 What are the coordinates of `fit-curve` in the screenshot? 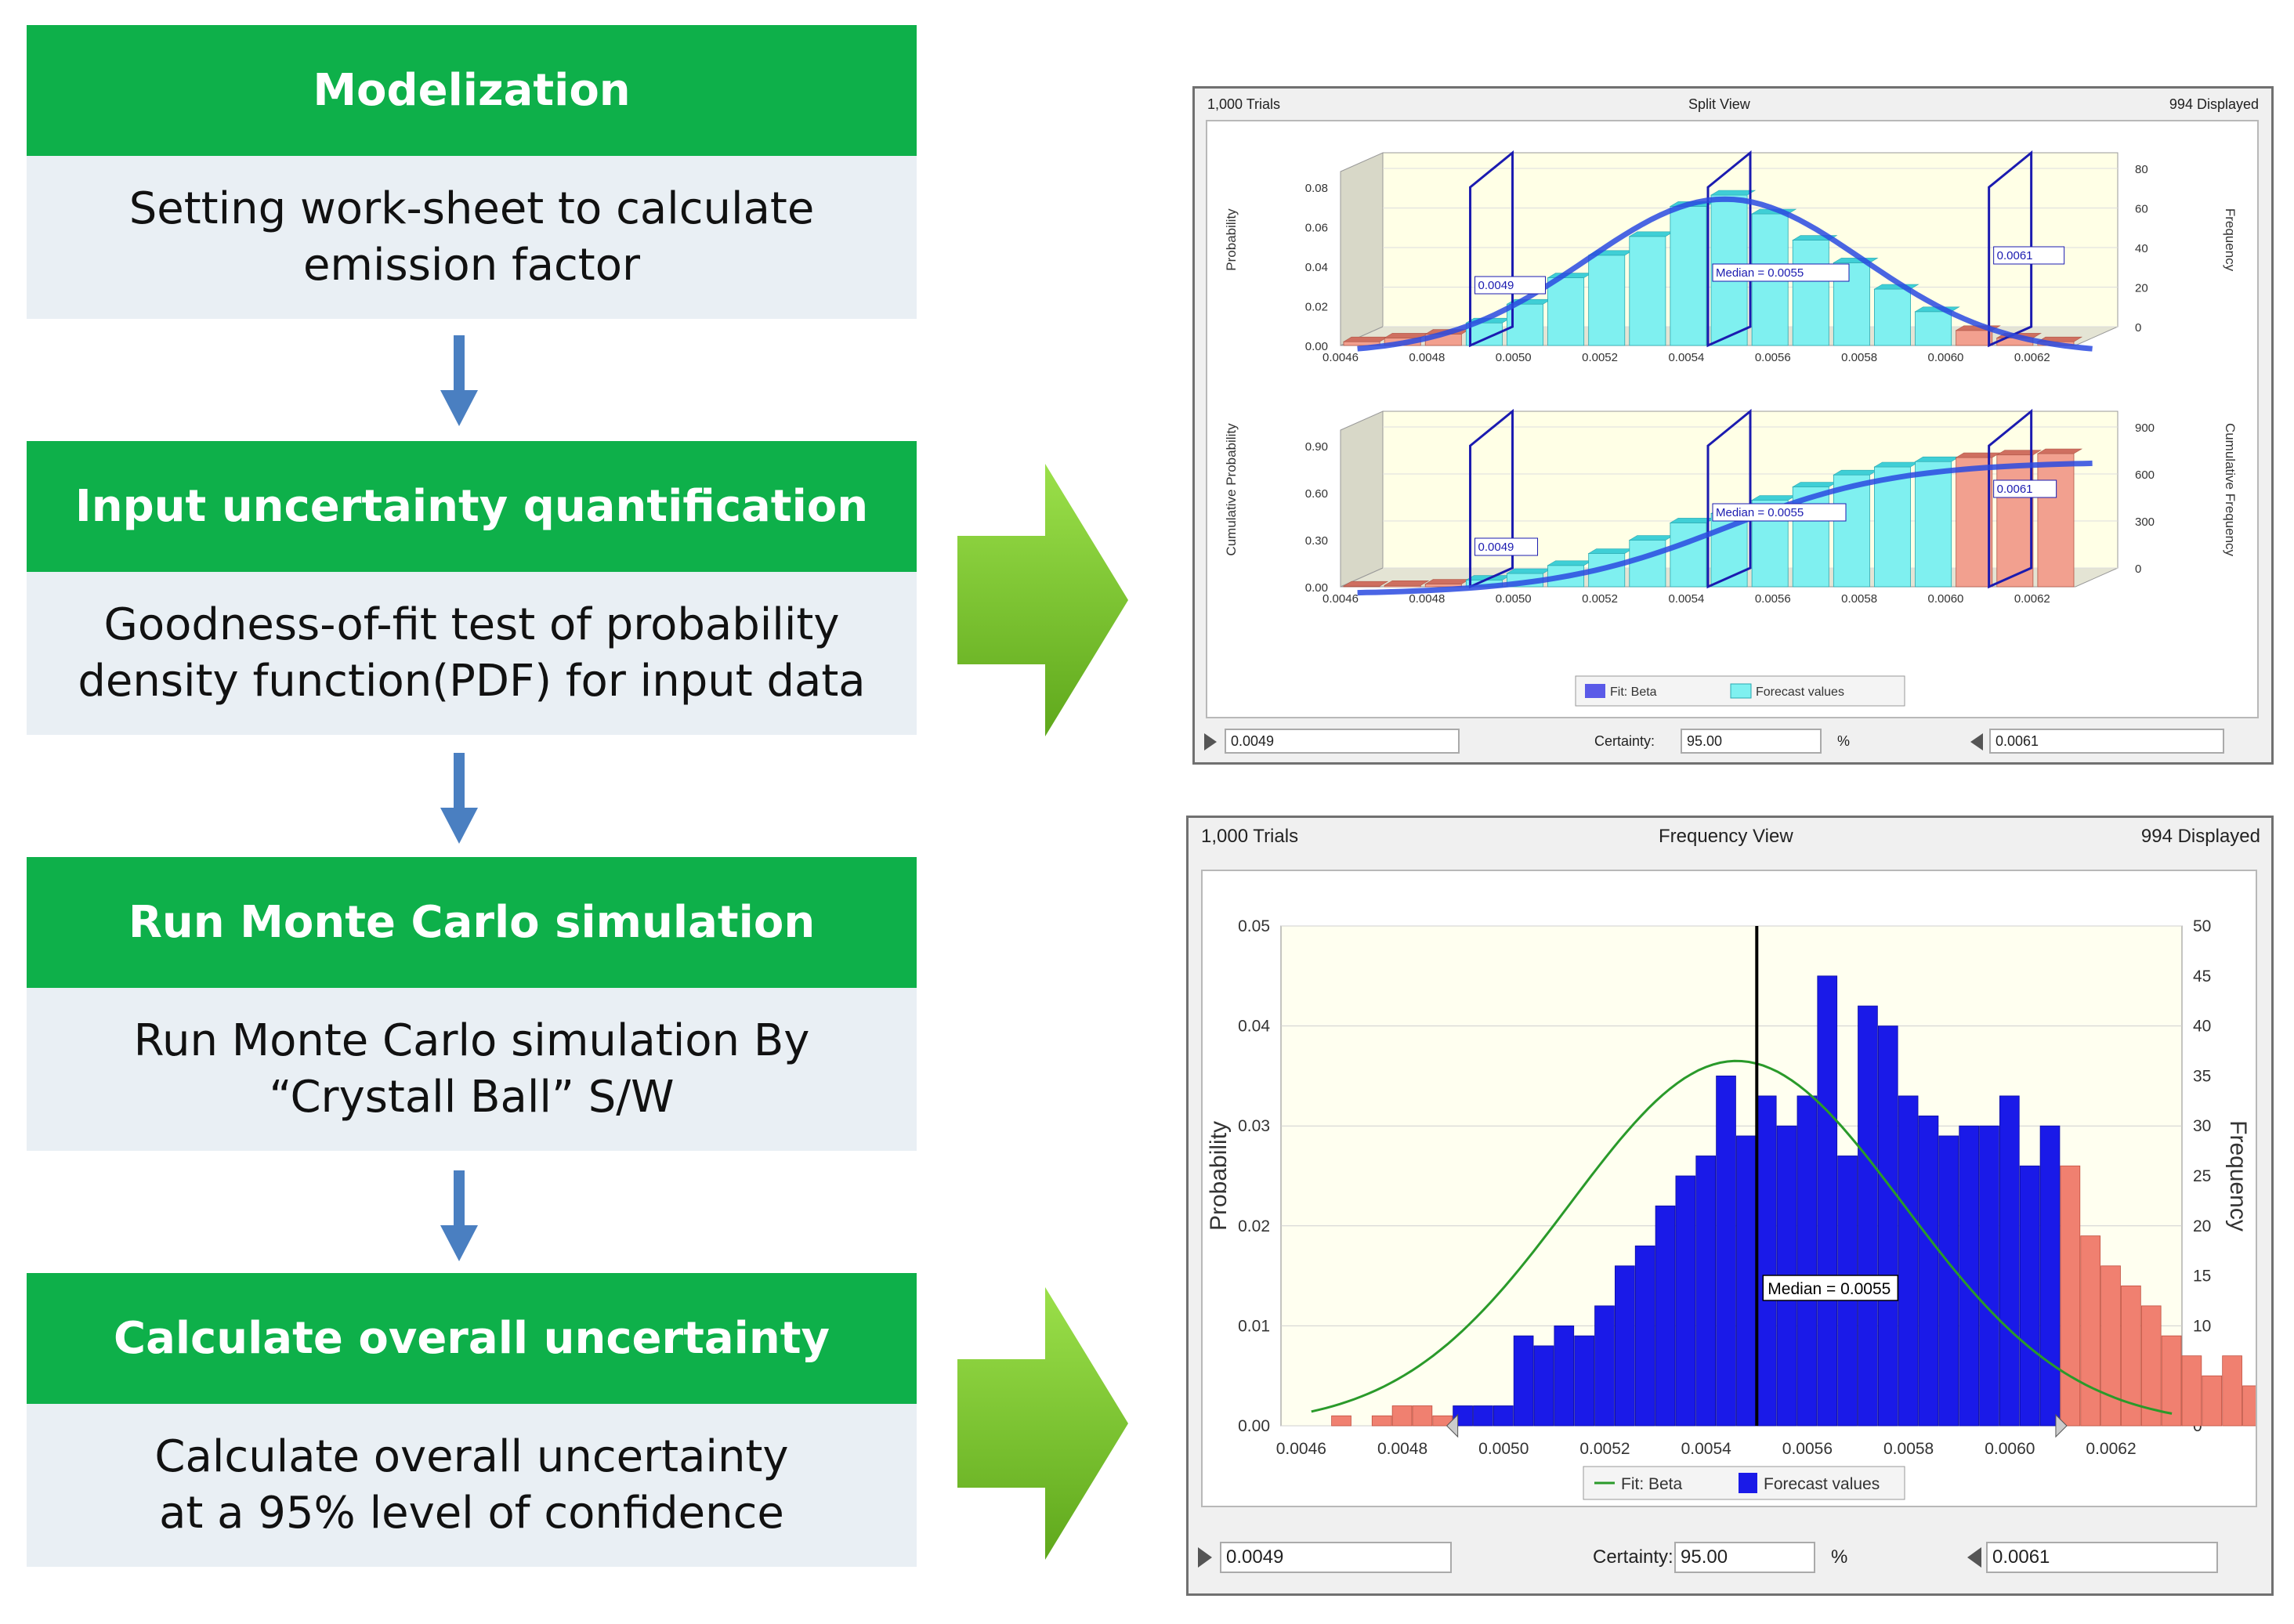 It's located at (1742, 1237).